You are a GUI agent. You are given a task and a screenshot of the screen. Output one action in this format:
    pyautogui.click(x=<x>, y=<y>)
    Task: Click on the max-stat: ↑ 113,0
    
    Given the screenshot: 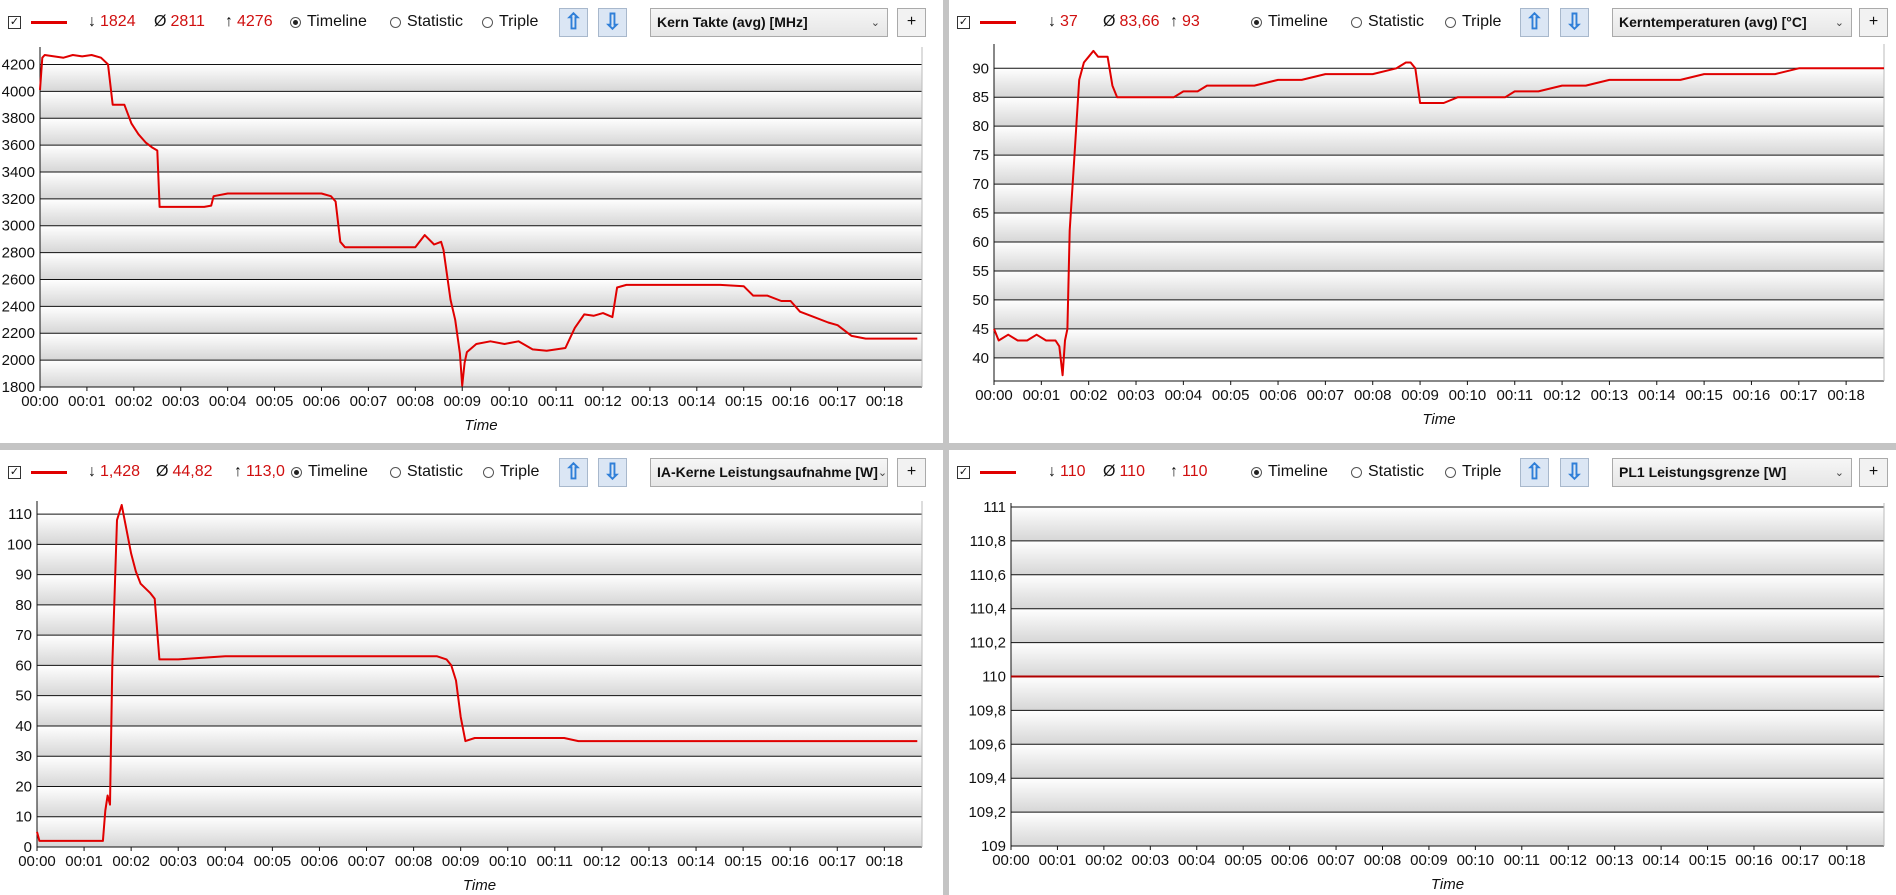 What is the action you would take?
    pyautogui.click(x=259, y=472)
    